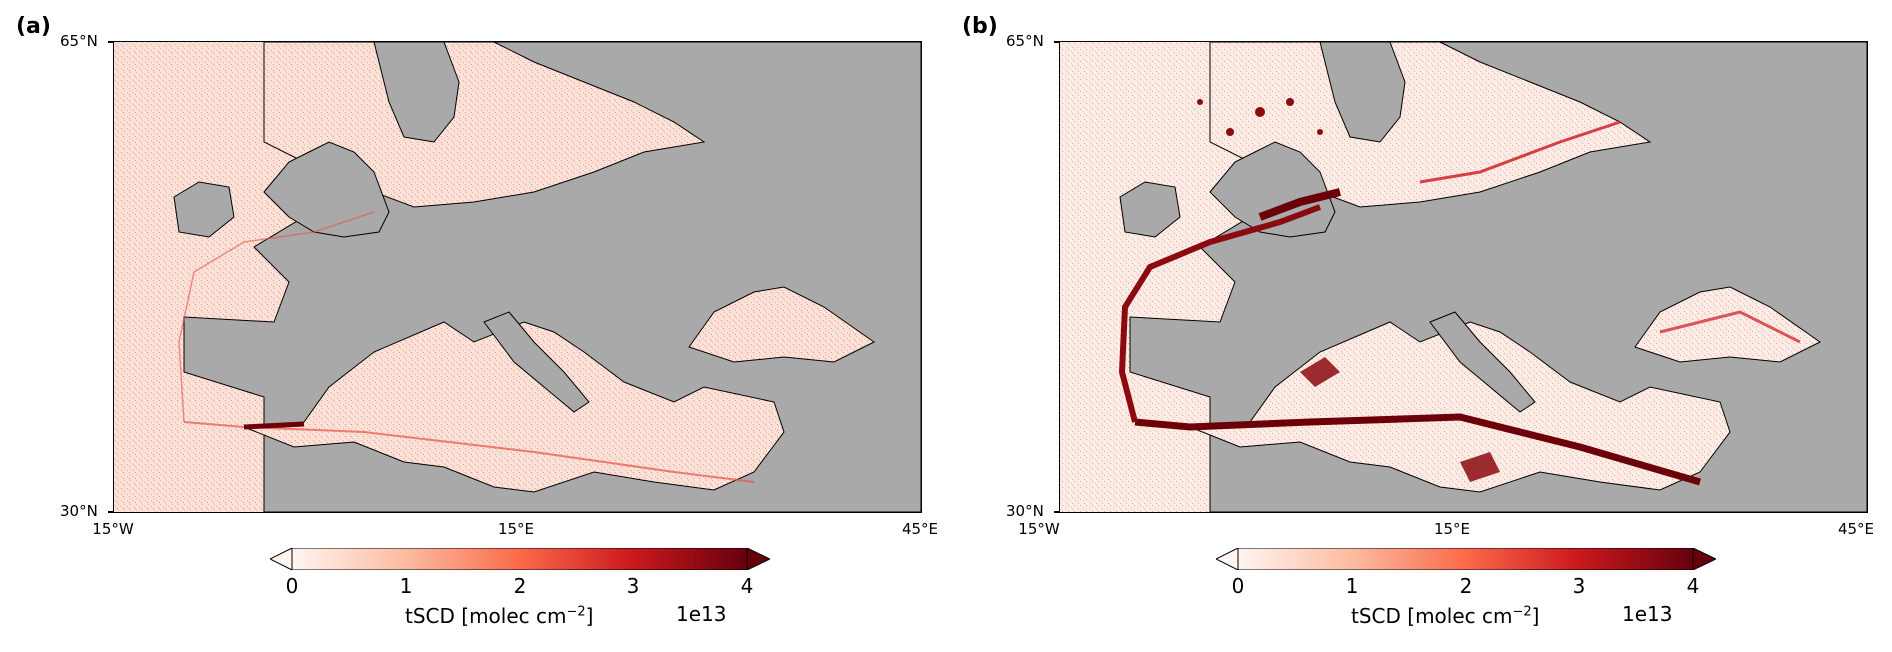 The width and height of the screenshot is (1892, 652). I want to click on british-isles, so click(326, 189).